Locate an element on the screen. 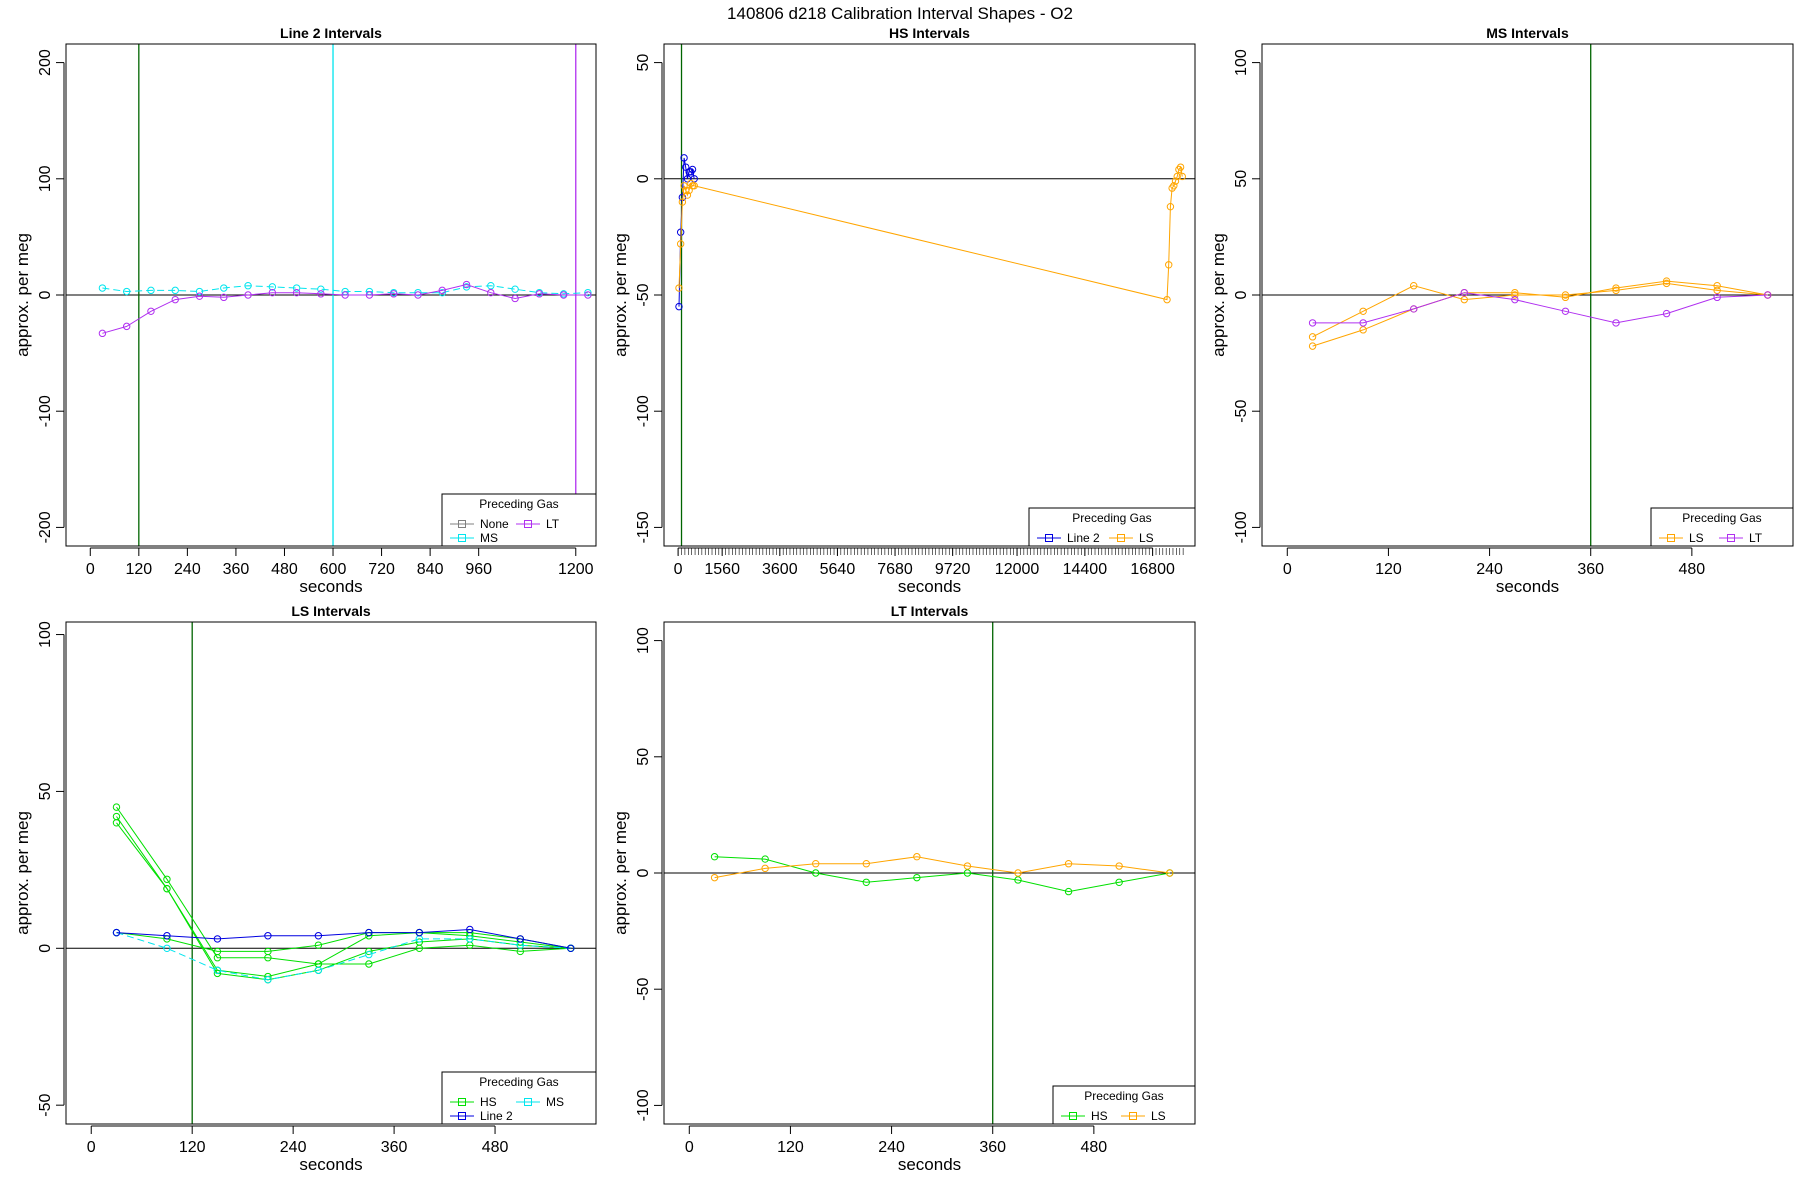 This screenshot has width=1800, height=1200. y-tick-label: 200 is located at coordinates (45, 62).